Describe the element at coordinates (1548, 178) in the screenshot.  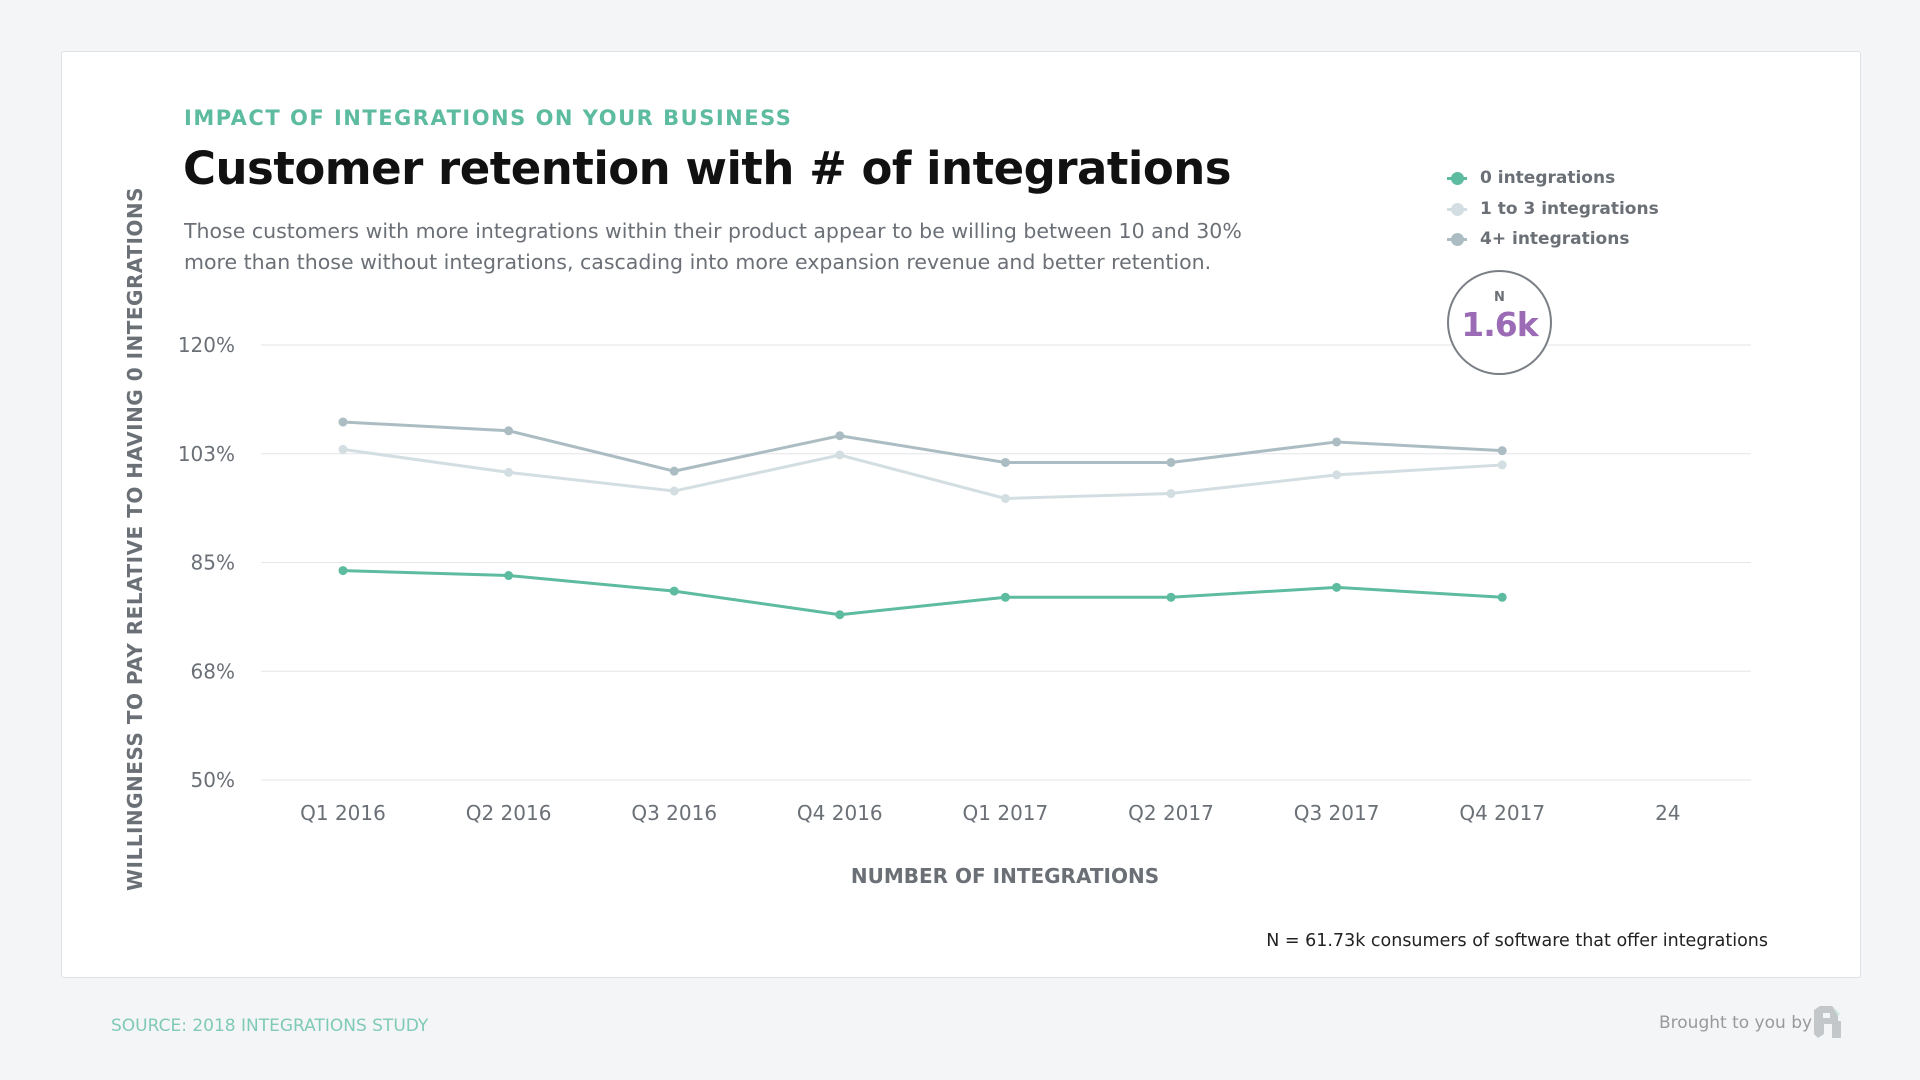
I see `legend-label: 0 integrations` at that location.